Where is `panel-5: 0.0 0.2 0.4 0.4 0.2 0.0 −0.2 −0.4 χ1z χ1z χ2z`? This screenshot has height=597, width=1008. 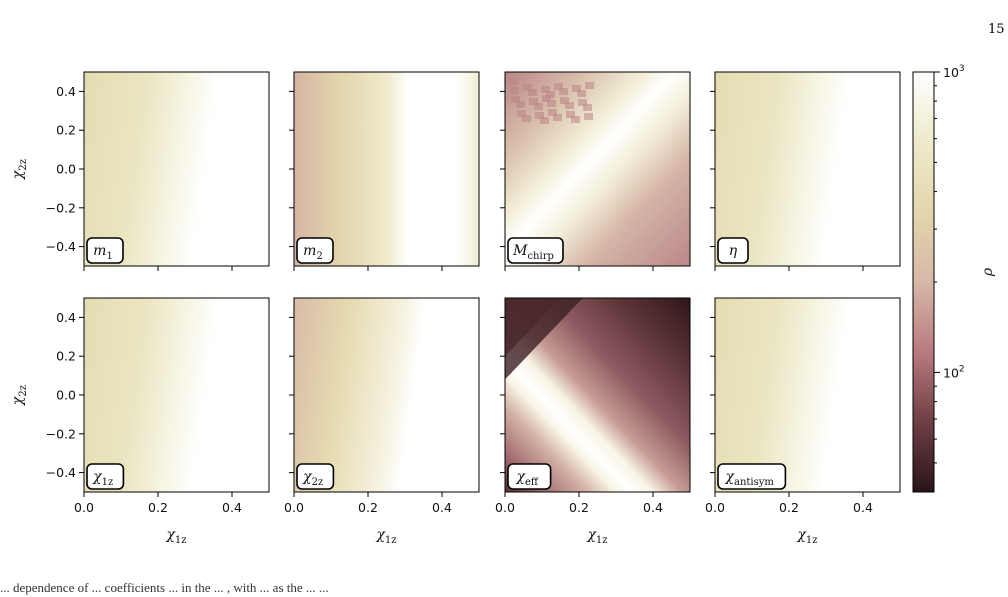 panel-5: 0.0 0.2 0.4 0.4 0.2 0.0 −0.2 −0.4 χ1z χ1z χ2z is located at coordinates (140, 421).